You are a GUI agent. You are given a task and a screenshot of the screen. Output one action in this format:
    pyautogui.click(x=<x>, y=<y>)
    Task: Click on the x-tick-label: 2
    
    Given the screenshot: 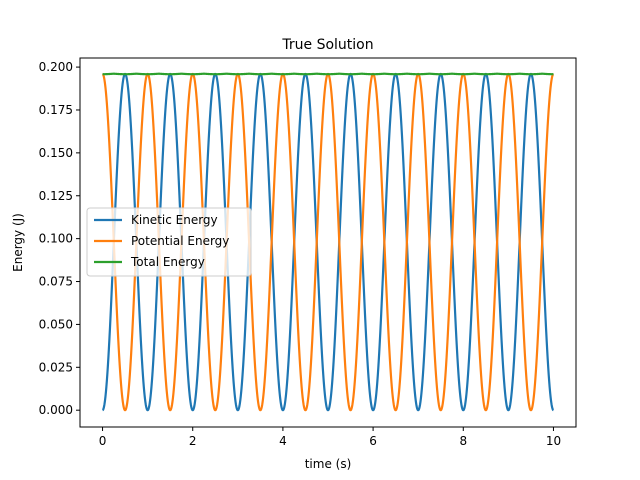 What is the action you would take?
    pyautogui.click(x=193, y=441)
    